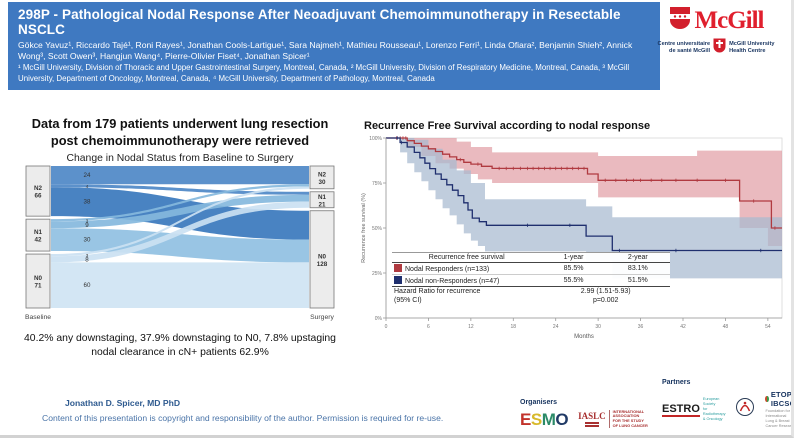  Describe the element at coordinates (180, 353) in the screenshot. I see `caption-line2: nodal clearance in cN+ patients 62.9%` at that location.